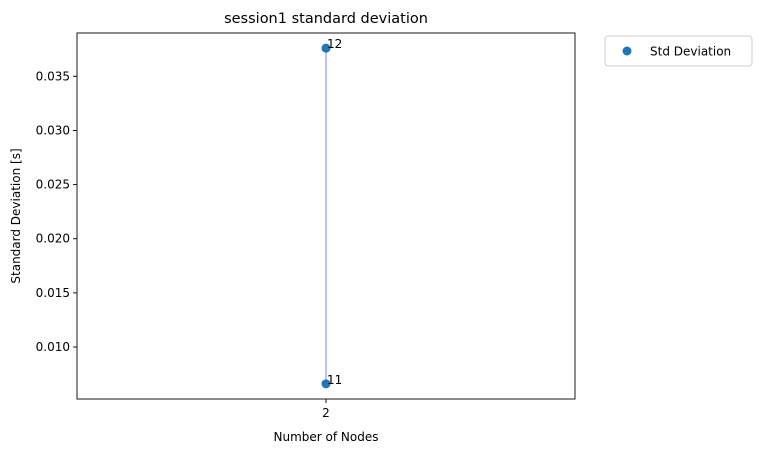  What do you see at coordinates (53, 185) in the screenshot?
I see `y-tick-label: 0.025` at bounding box center [53, 185].